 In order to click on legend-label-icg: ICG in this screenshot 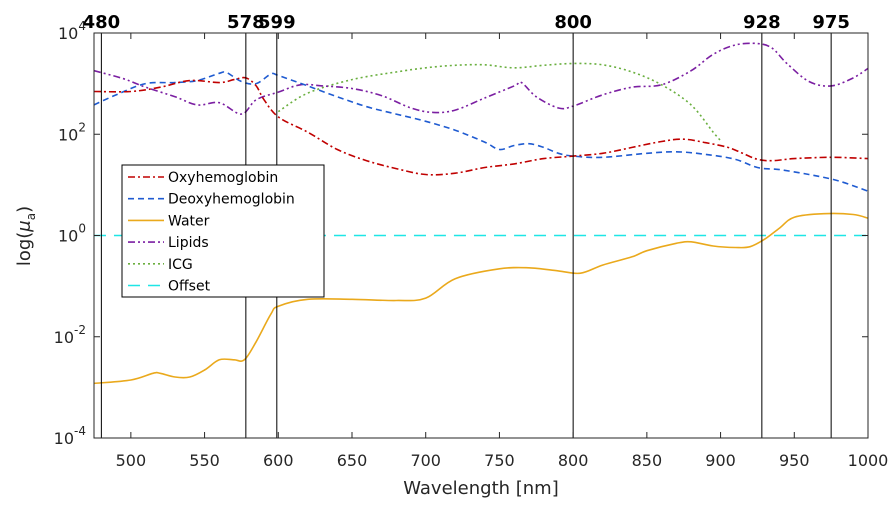, I will do `click(180, 265)`.